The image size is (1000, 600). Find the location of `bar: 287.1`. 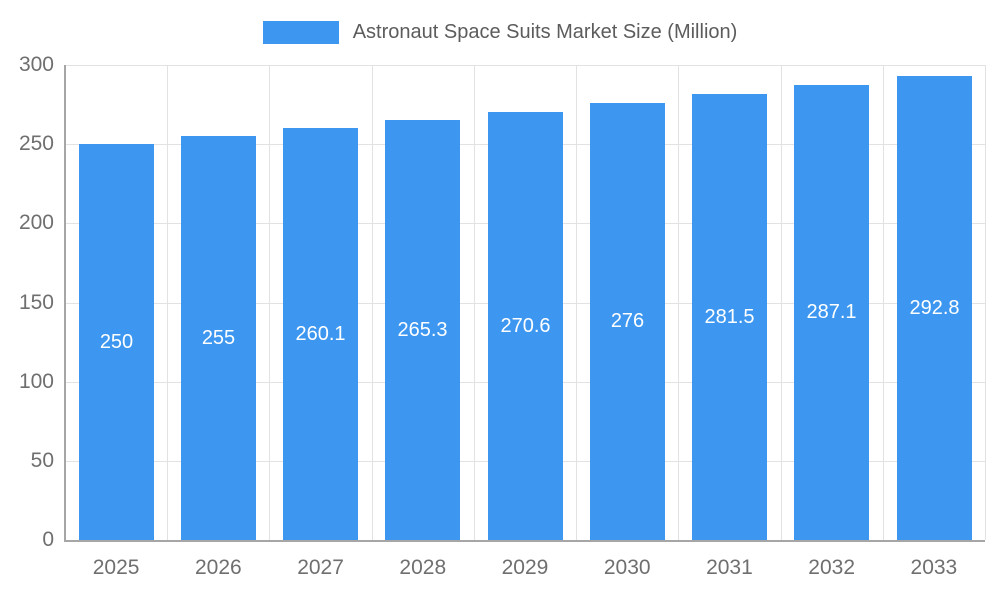

bar: 287.1 is located at coordinates (831, 312).